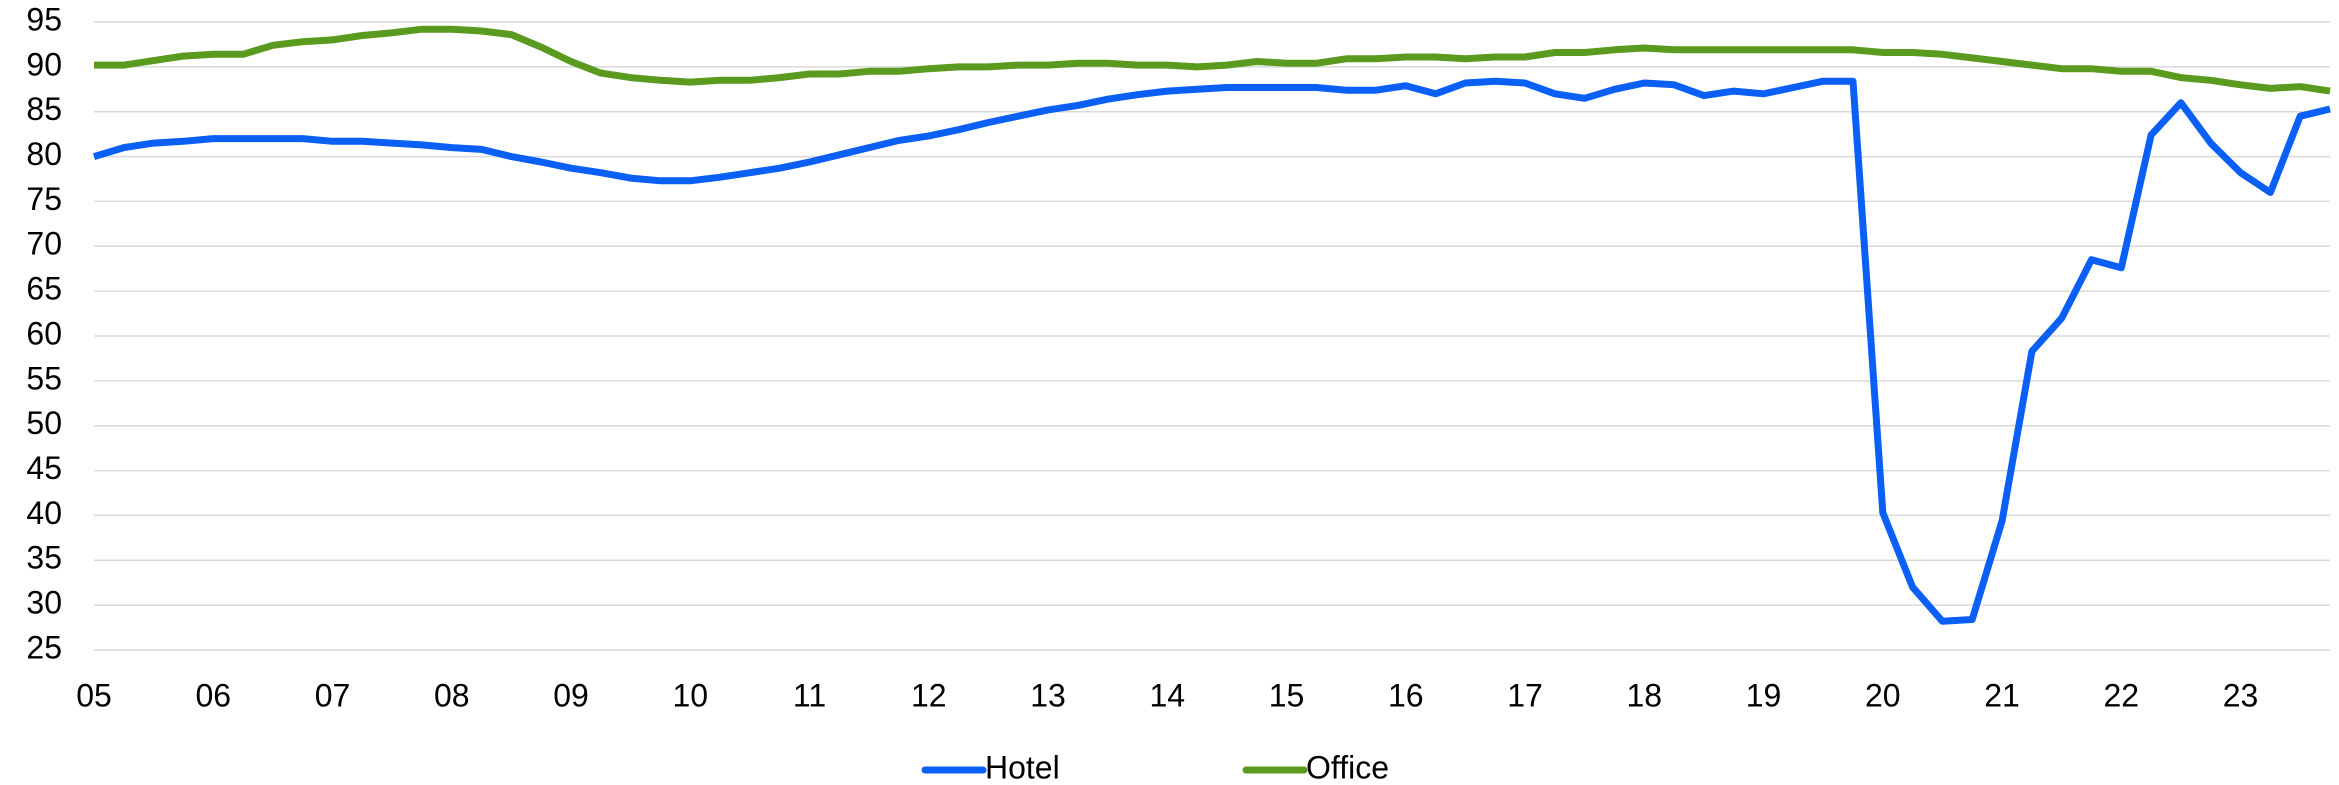  I want to click on y-tick-label: 60, so click(44, 333).